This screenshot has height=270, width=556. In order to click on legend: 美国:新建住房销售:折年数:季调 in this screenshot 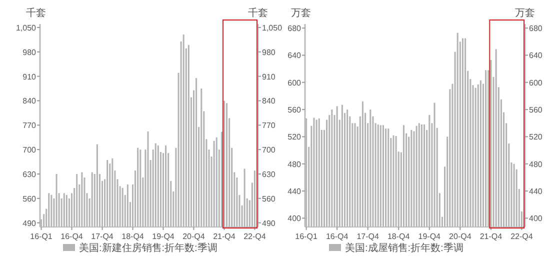, I will do `click(140, 248)`.